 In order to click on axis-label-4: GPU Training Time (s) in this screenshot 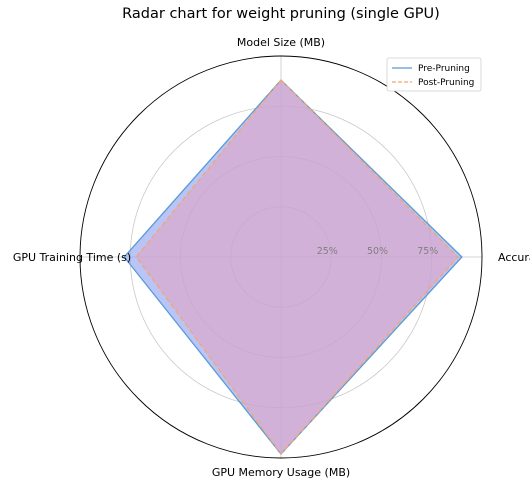, I will do `click(72, 257)`.